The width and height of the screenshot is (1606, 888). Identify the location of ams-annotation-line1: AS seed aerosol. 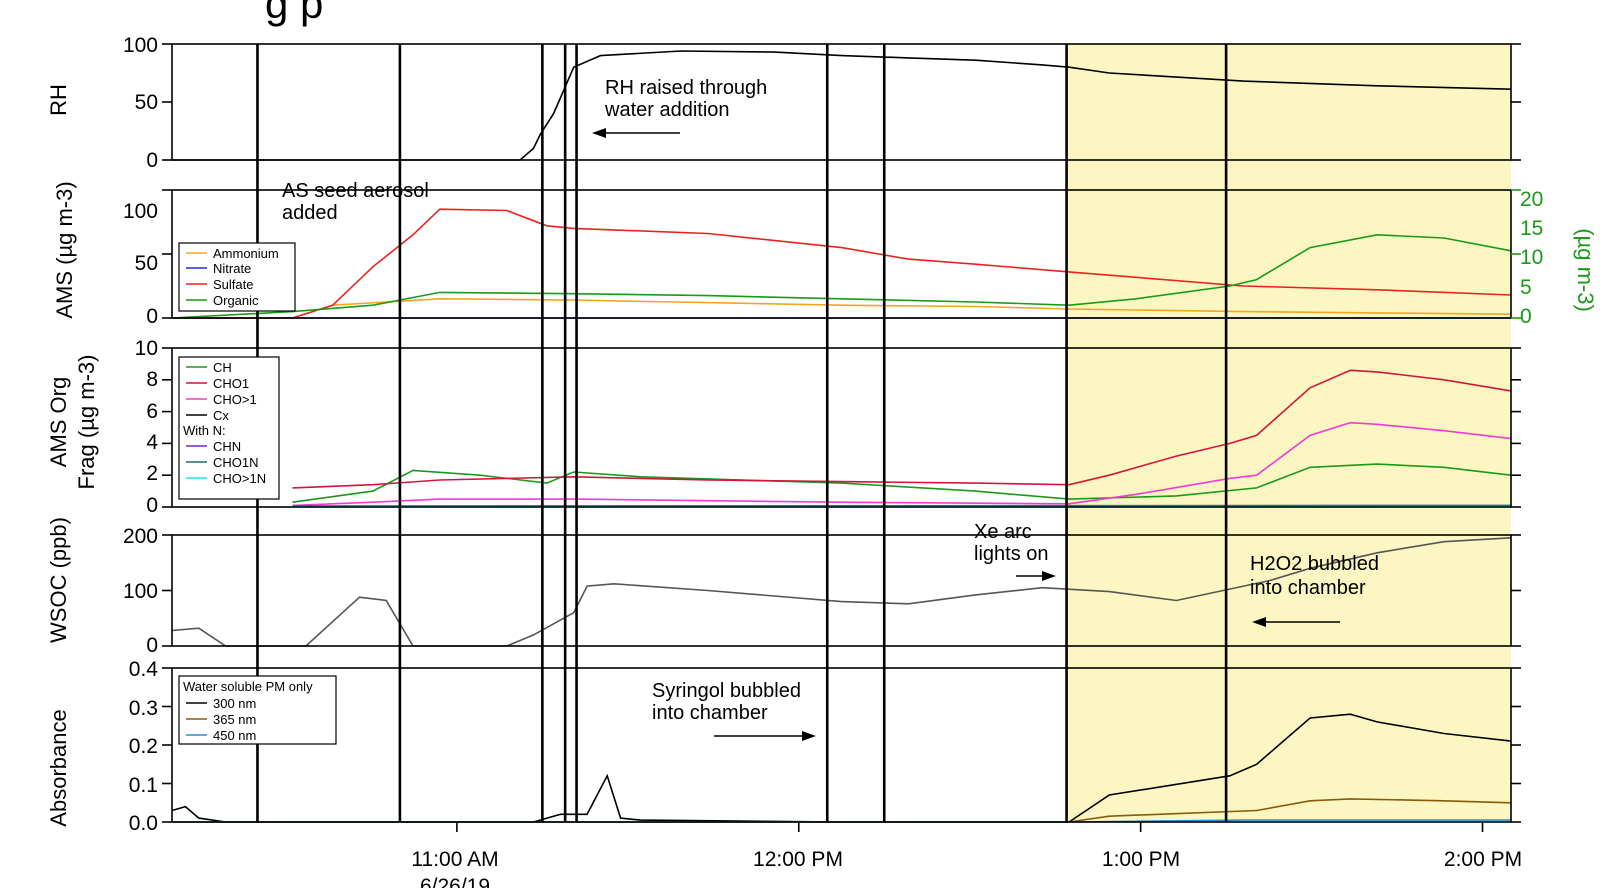
(355, 191).